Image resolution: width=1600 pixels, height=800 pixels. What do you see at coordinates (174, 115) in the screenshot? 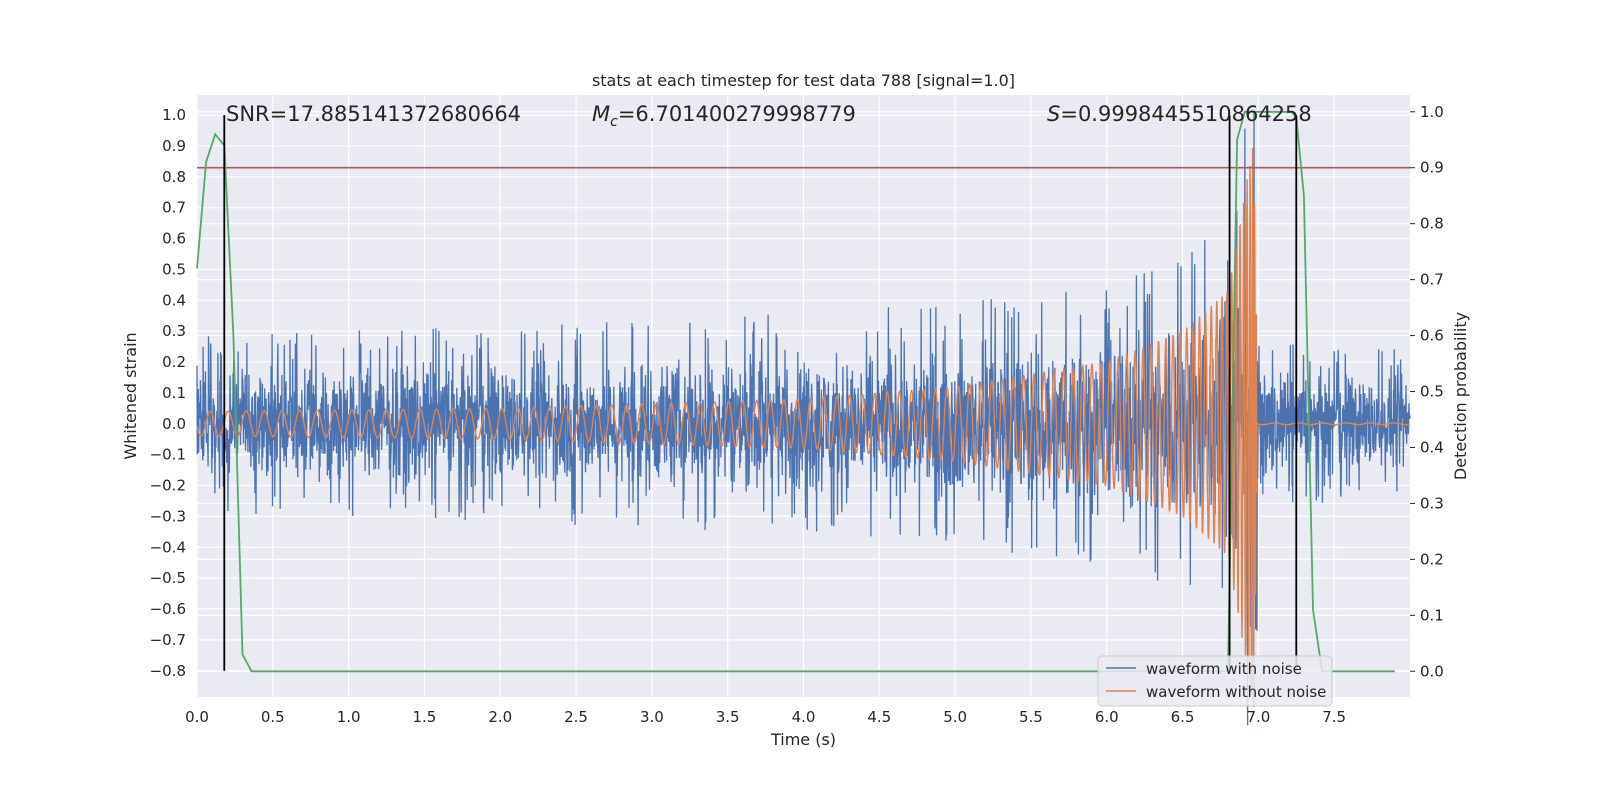
I see `y-left-tick-label: 1.0` at bounding box center [174, 115].